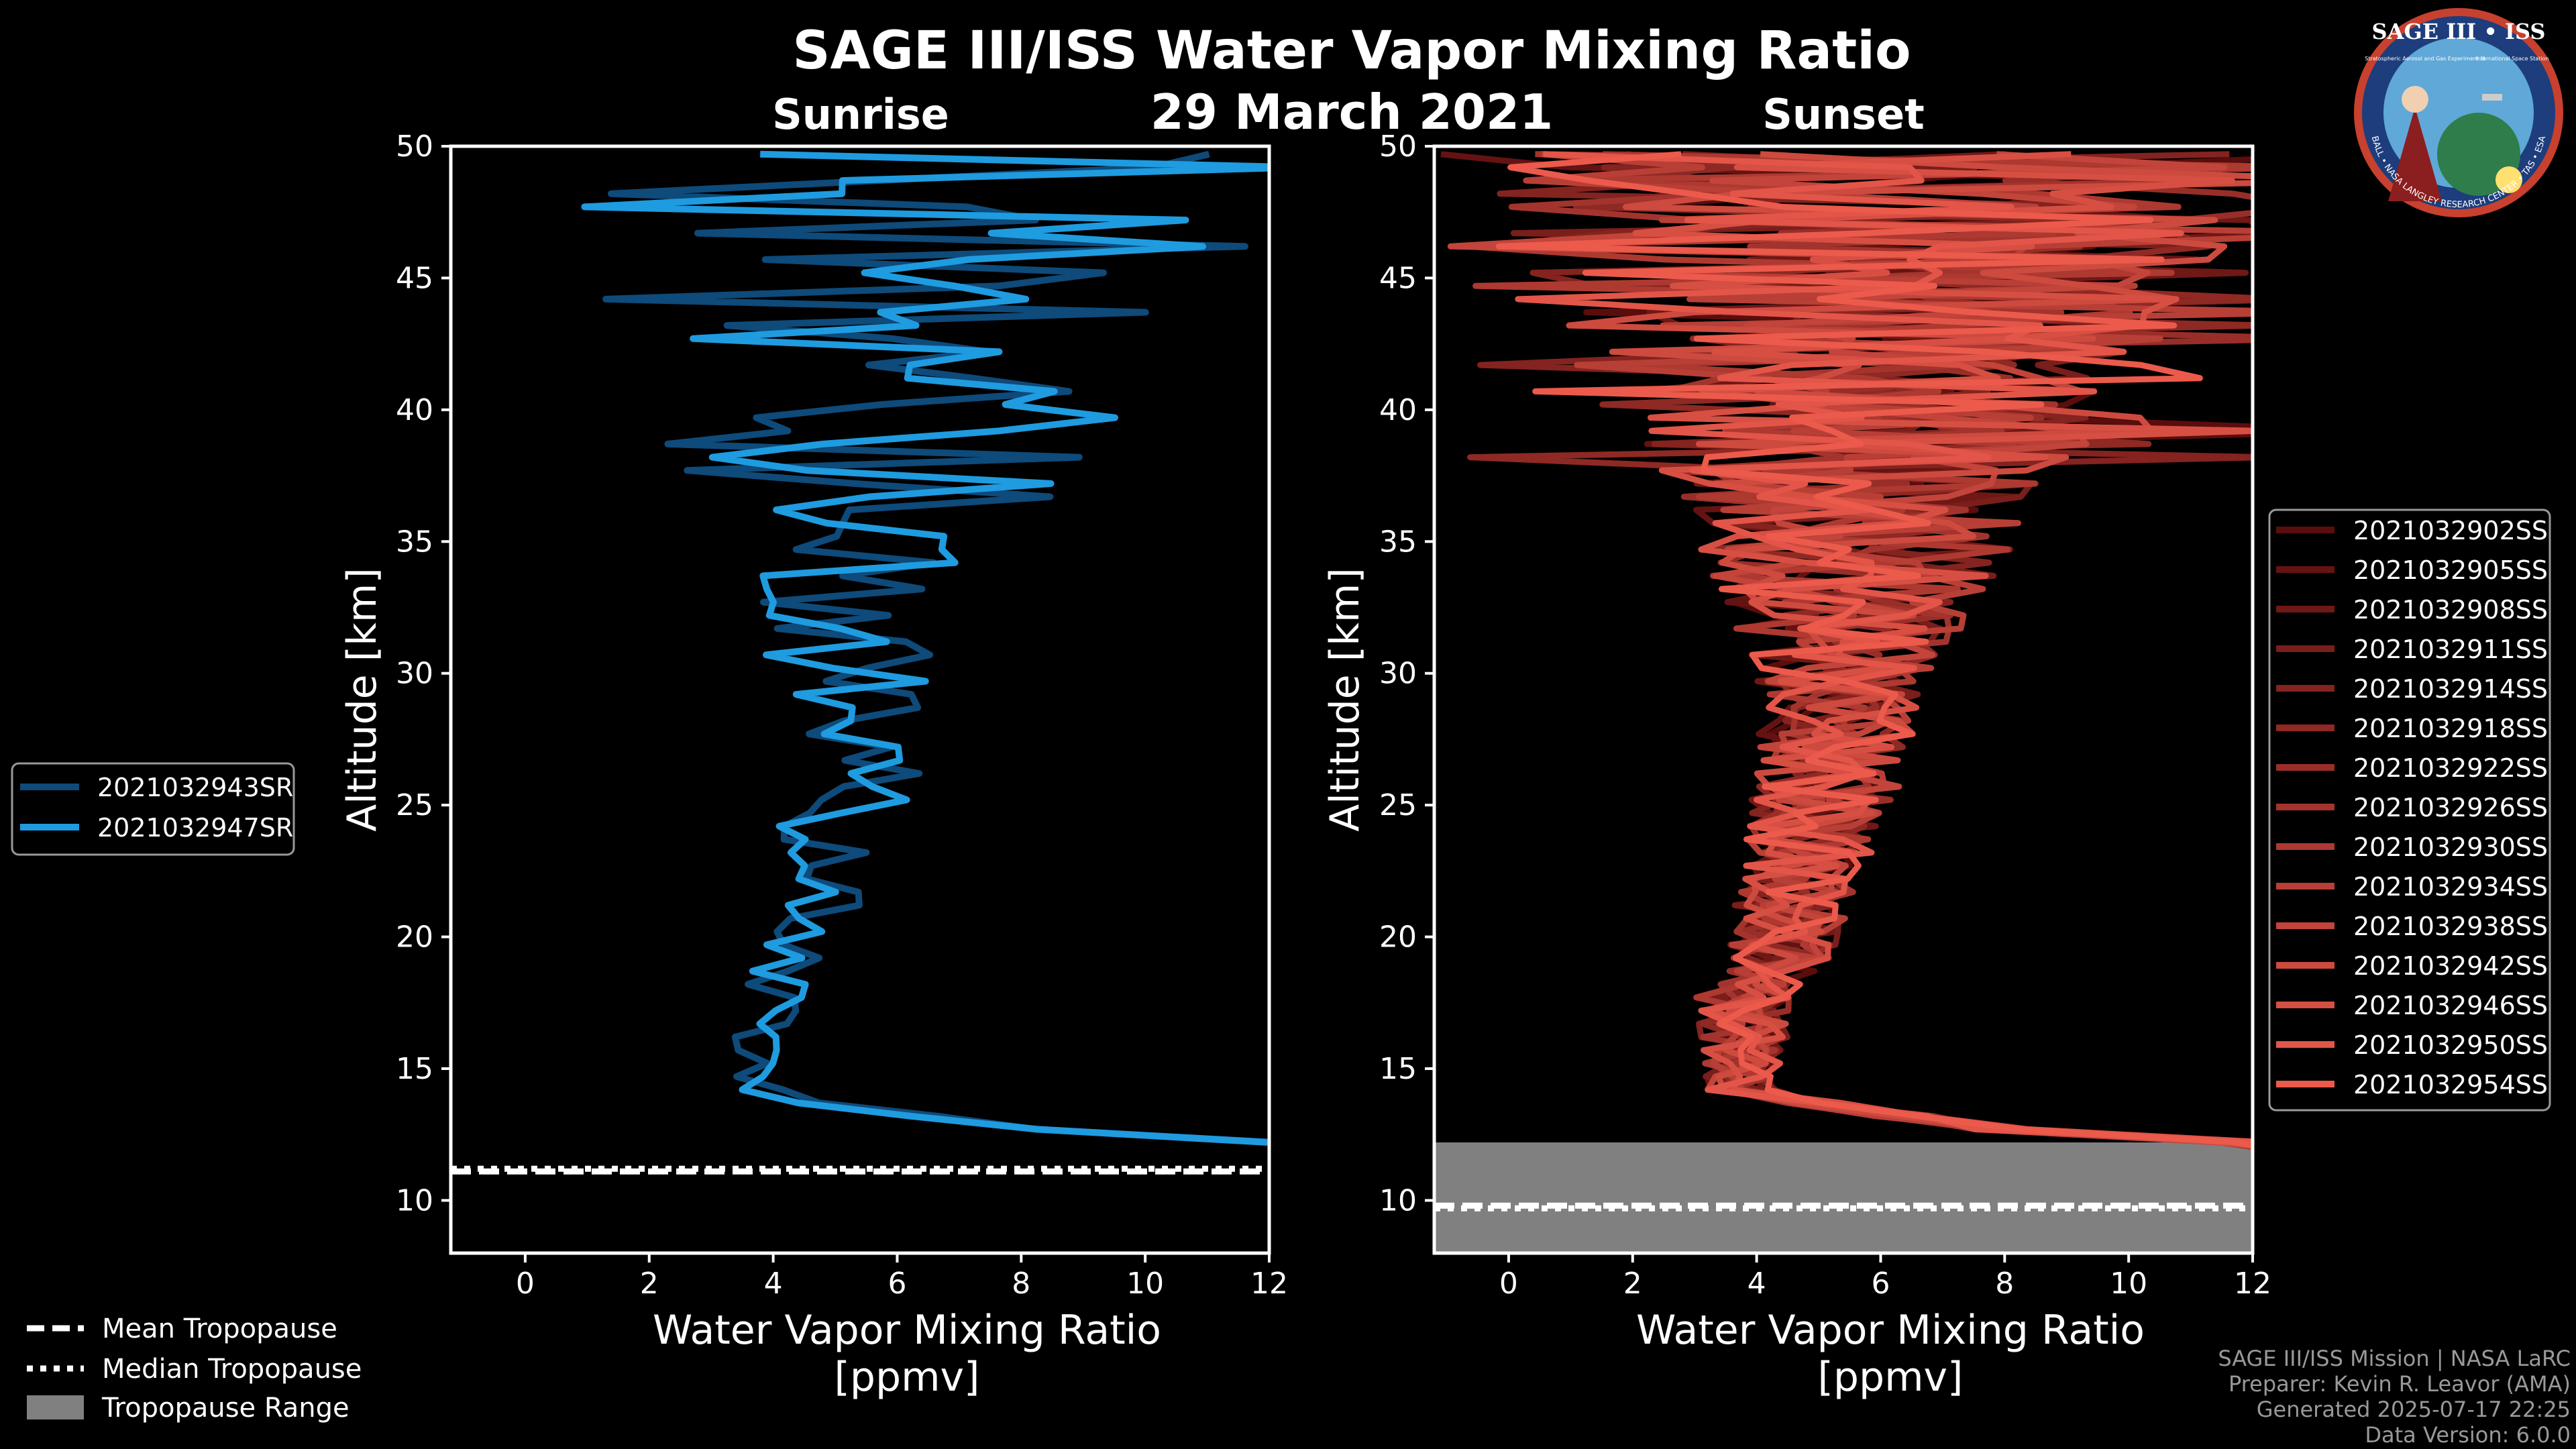  I want to click on sunset-legend-label: 2021032938SS, so click(2450, 926).